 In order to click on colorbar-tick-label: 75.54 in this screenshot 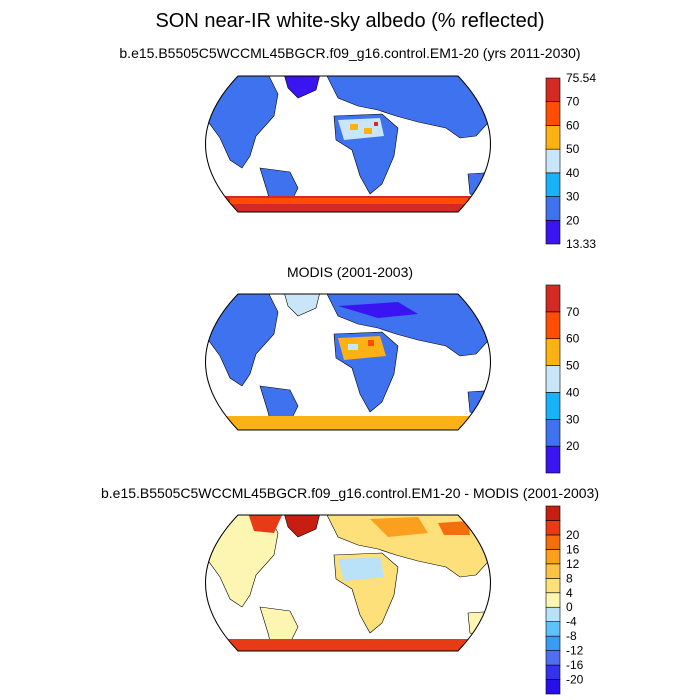, I will do `click(581, 78)`.